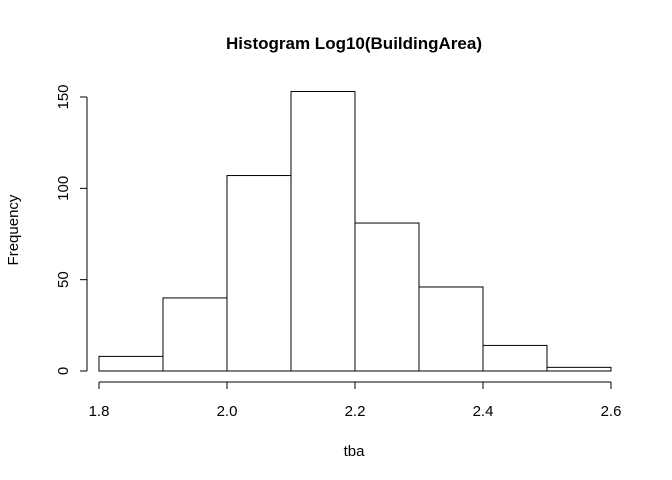 The width and height of the screenshot is (672, 480). What do you see at coordinates (483, 411) in the screenshot?
I see `x-tick-label: 2.4` at bounding box center [483, 411].